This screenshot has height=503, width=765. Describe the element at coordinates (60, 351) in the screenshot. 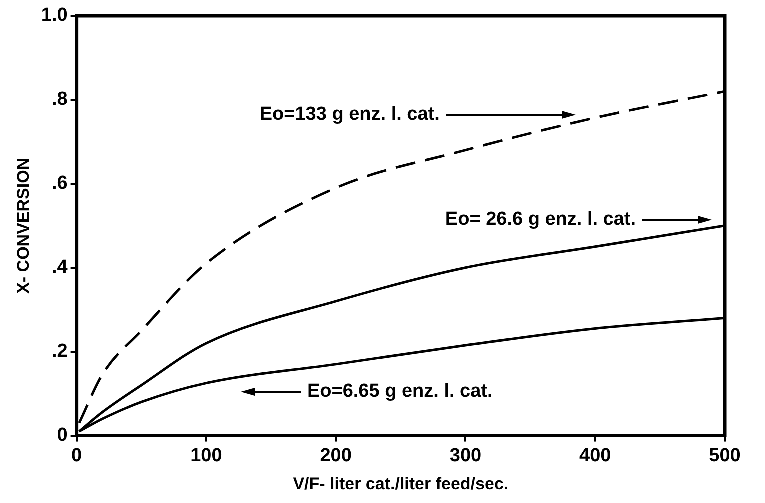

I see `y-tick-label: .2` at that location.